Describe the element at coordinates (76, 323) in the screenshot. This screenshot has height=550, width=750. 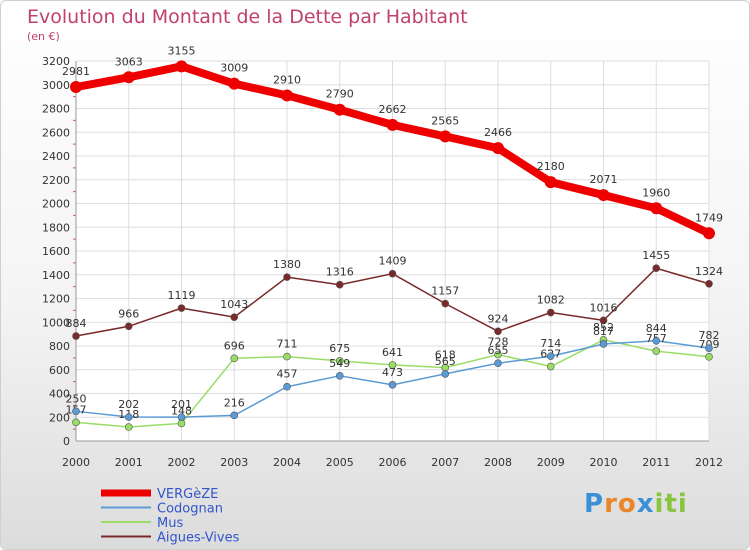
I see `data-label: 884` at that location.